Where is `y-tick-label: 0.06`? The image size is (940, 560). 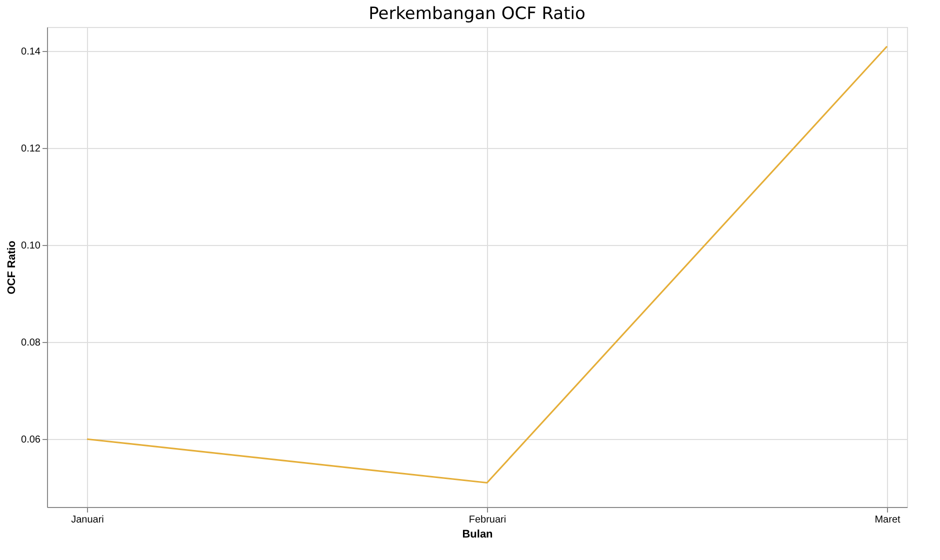 y-tick-label: 0.06 is located at coordinates (31, 440).